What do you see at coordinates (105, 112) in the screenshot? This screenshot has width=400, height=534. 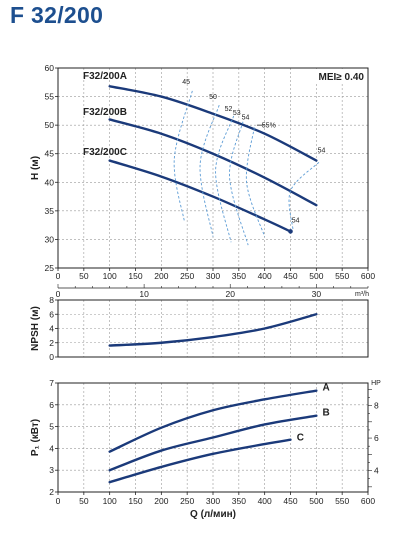 I see `curve-label-b: F32/200B` at bounding box center [105, 112].